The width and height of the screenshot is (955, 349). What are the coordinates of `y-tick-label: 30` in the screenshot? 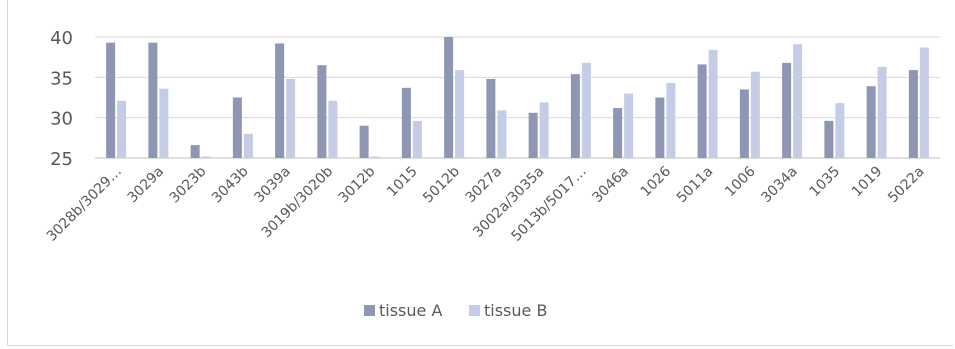 It's located at (61, 119).